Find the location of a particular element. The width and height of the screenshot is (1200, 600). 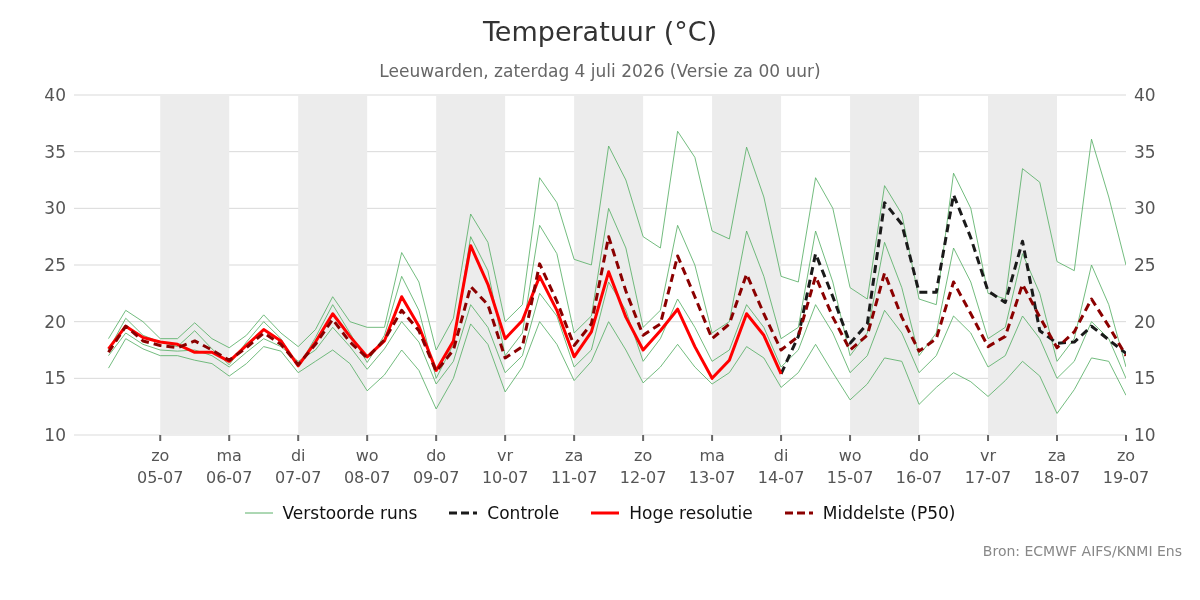

y-tick-label: 25 is located at coordinates (55, 265).